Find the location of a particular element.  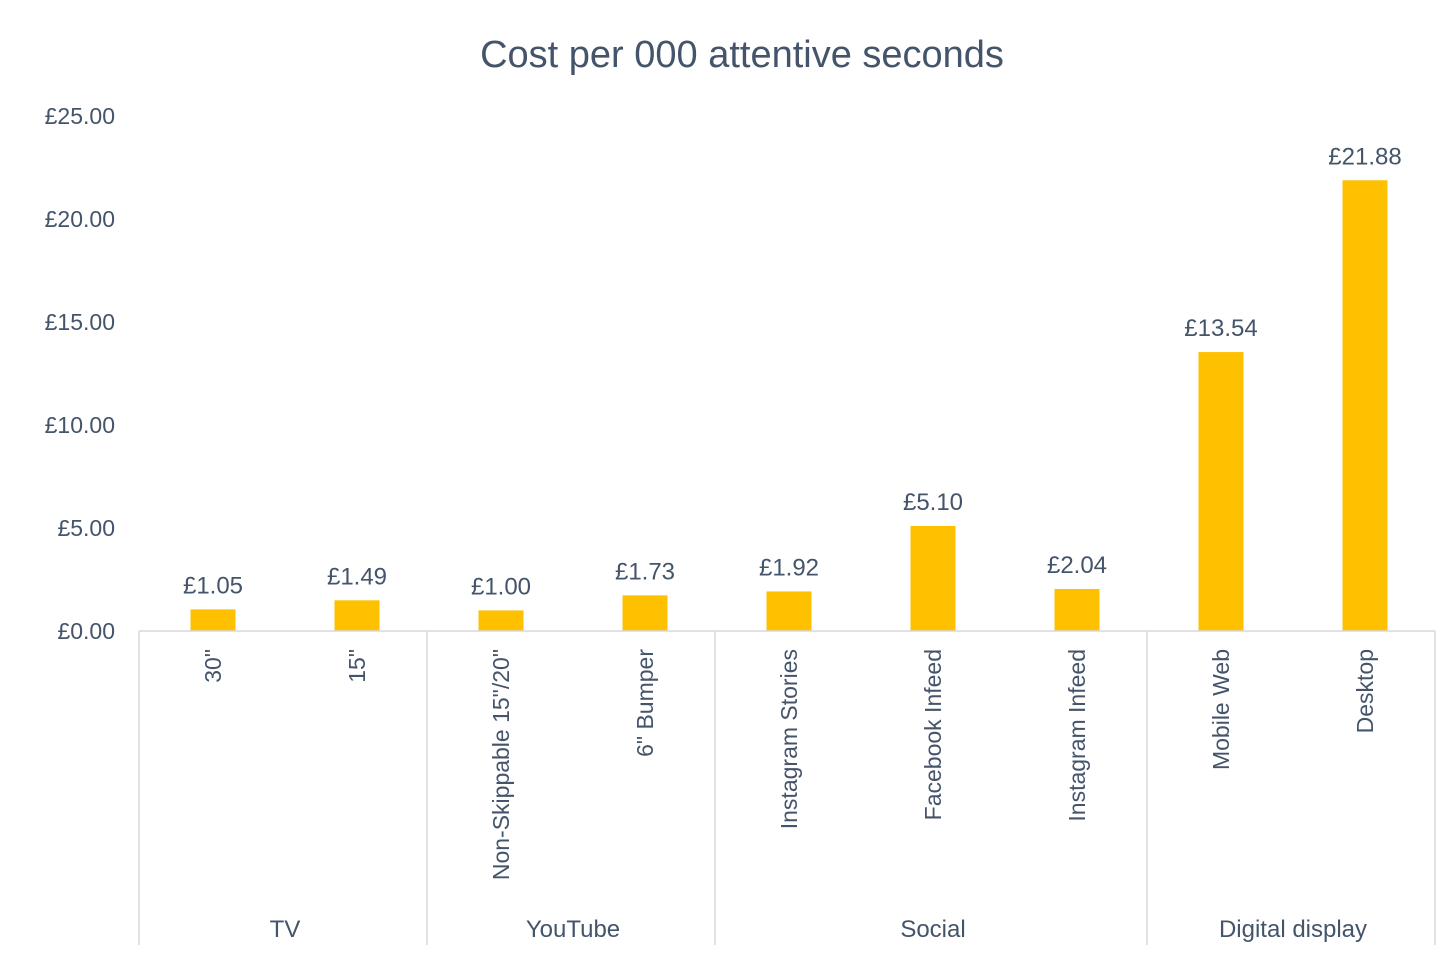

group-label: YouTube is located at coordinates (573, 929).